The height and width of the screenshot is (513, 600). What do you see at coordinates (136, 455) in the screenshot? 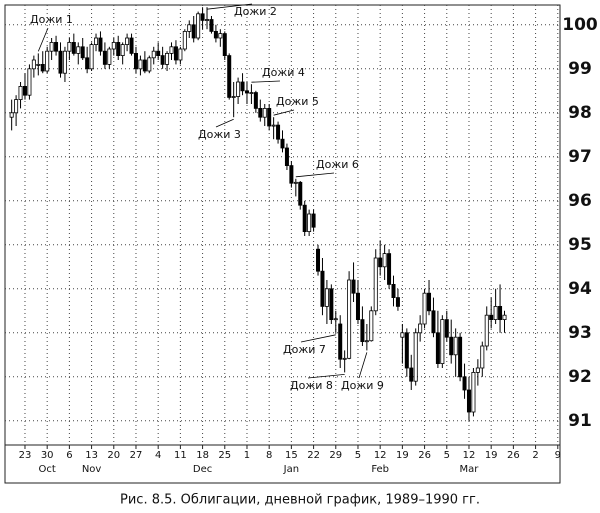
I see `x-tick-label: 27` at bounding box center [136, 455].